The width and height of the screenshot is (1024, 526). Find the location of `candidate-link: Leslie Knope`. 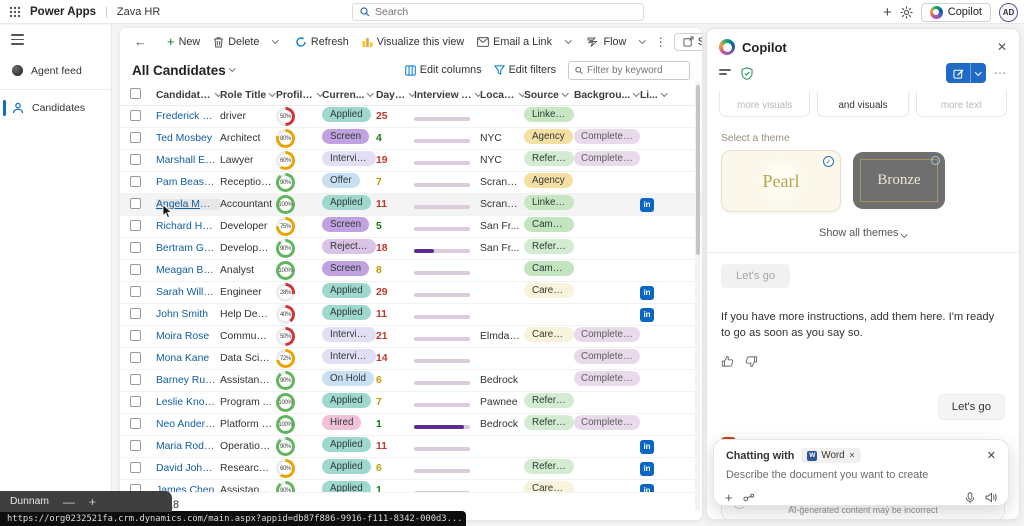

candidate-link: Leslie Knope is located at coordinates (186, 402).